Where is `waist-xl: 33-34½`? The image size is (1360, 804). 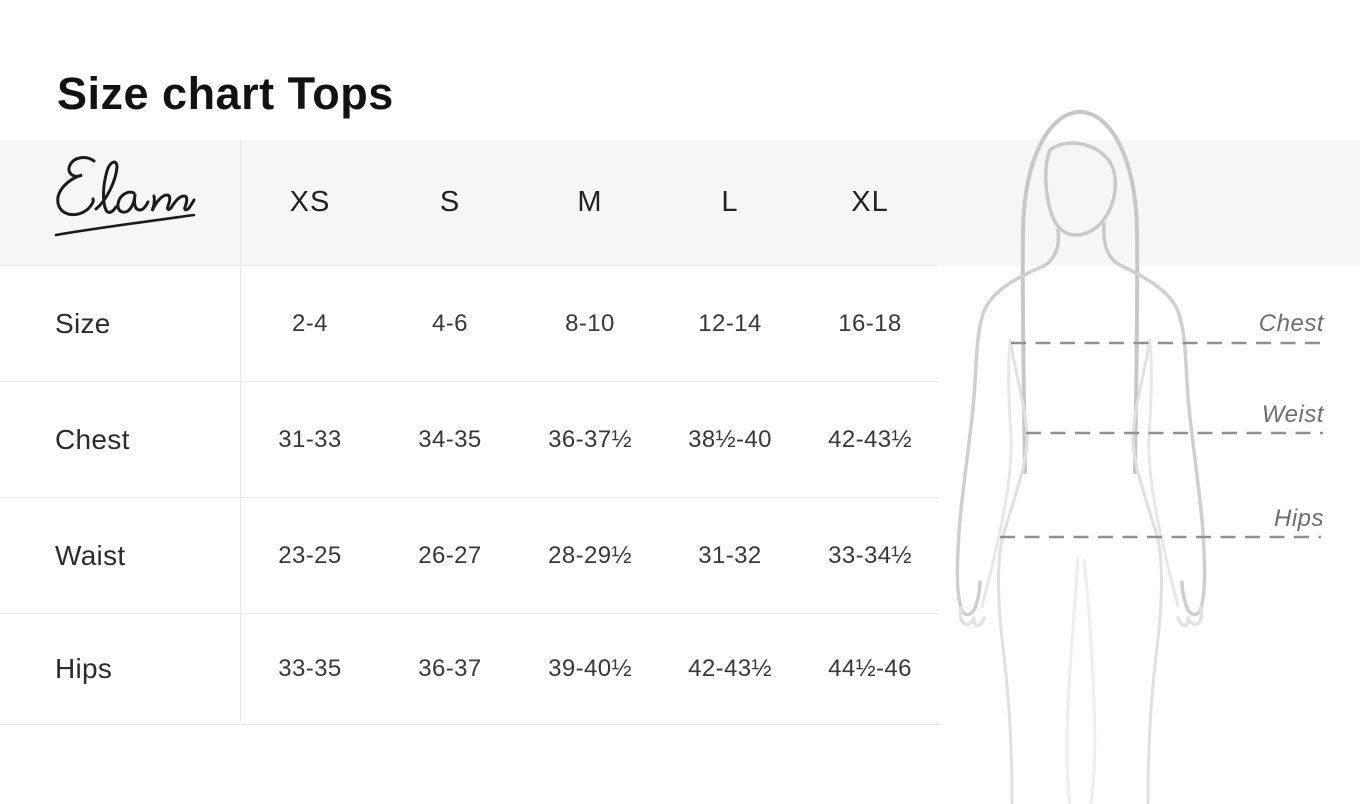 waist-xl: 33-34½ is located at coordinates (870, 555).